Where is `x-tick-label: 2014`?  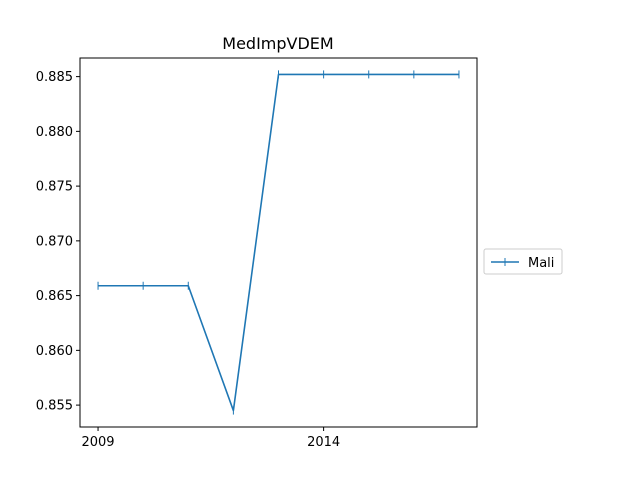 x-tick-label: 2014 is located at coordinates (323, 442).